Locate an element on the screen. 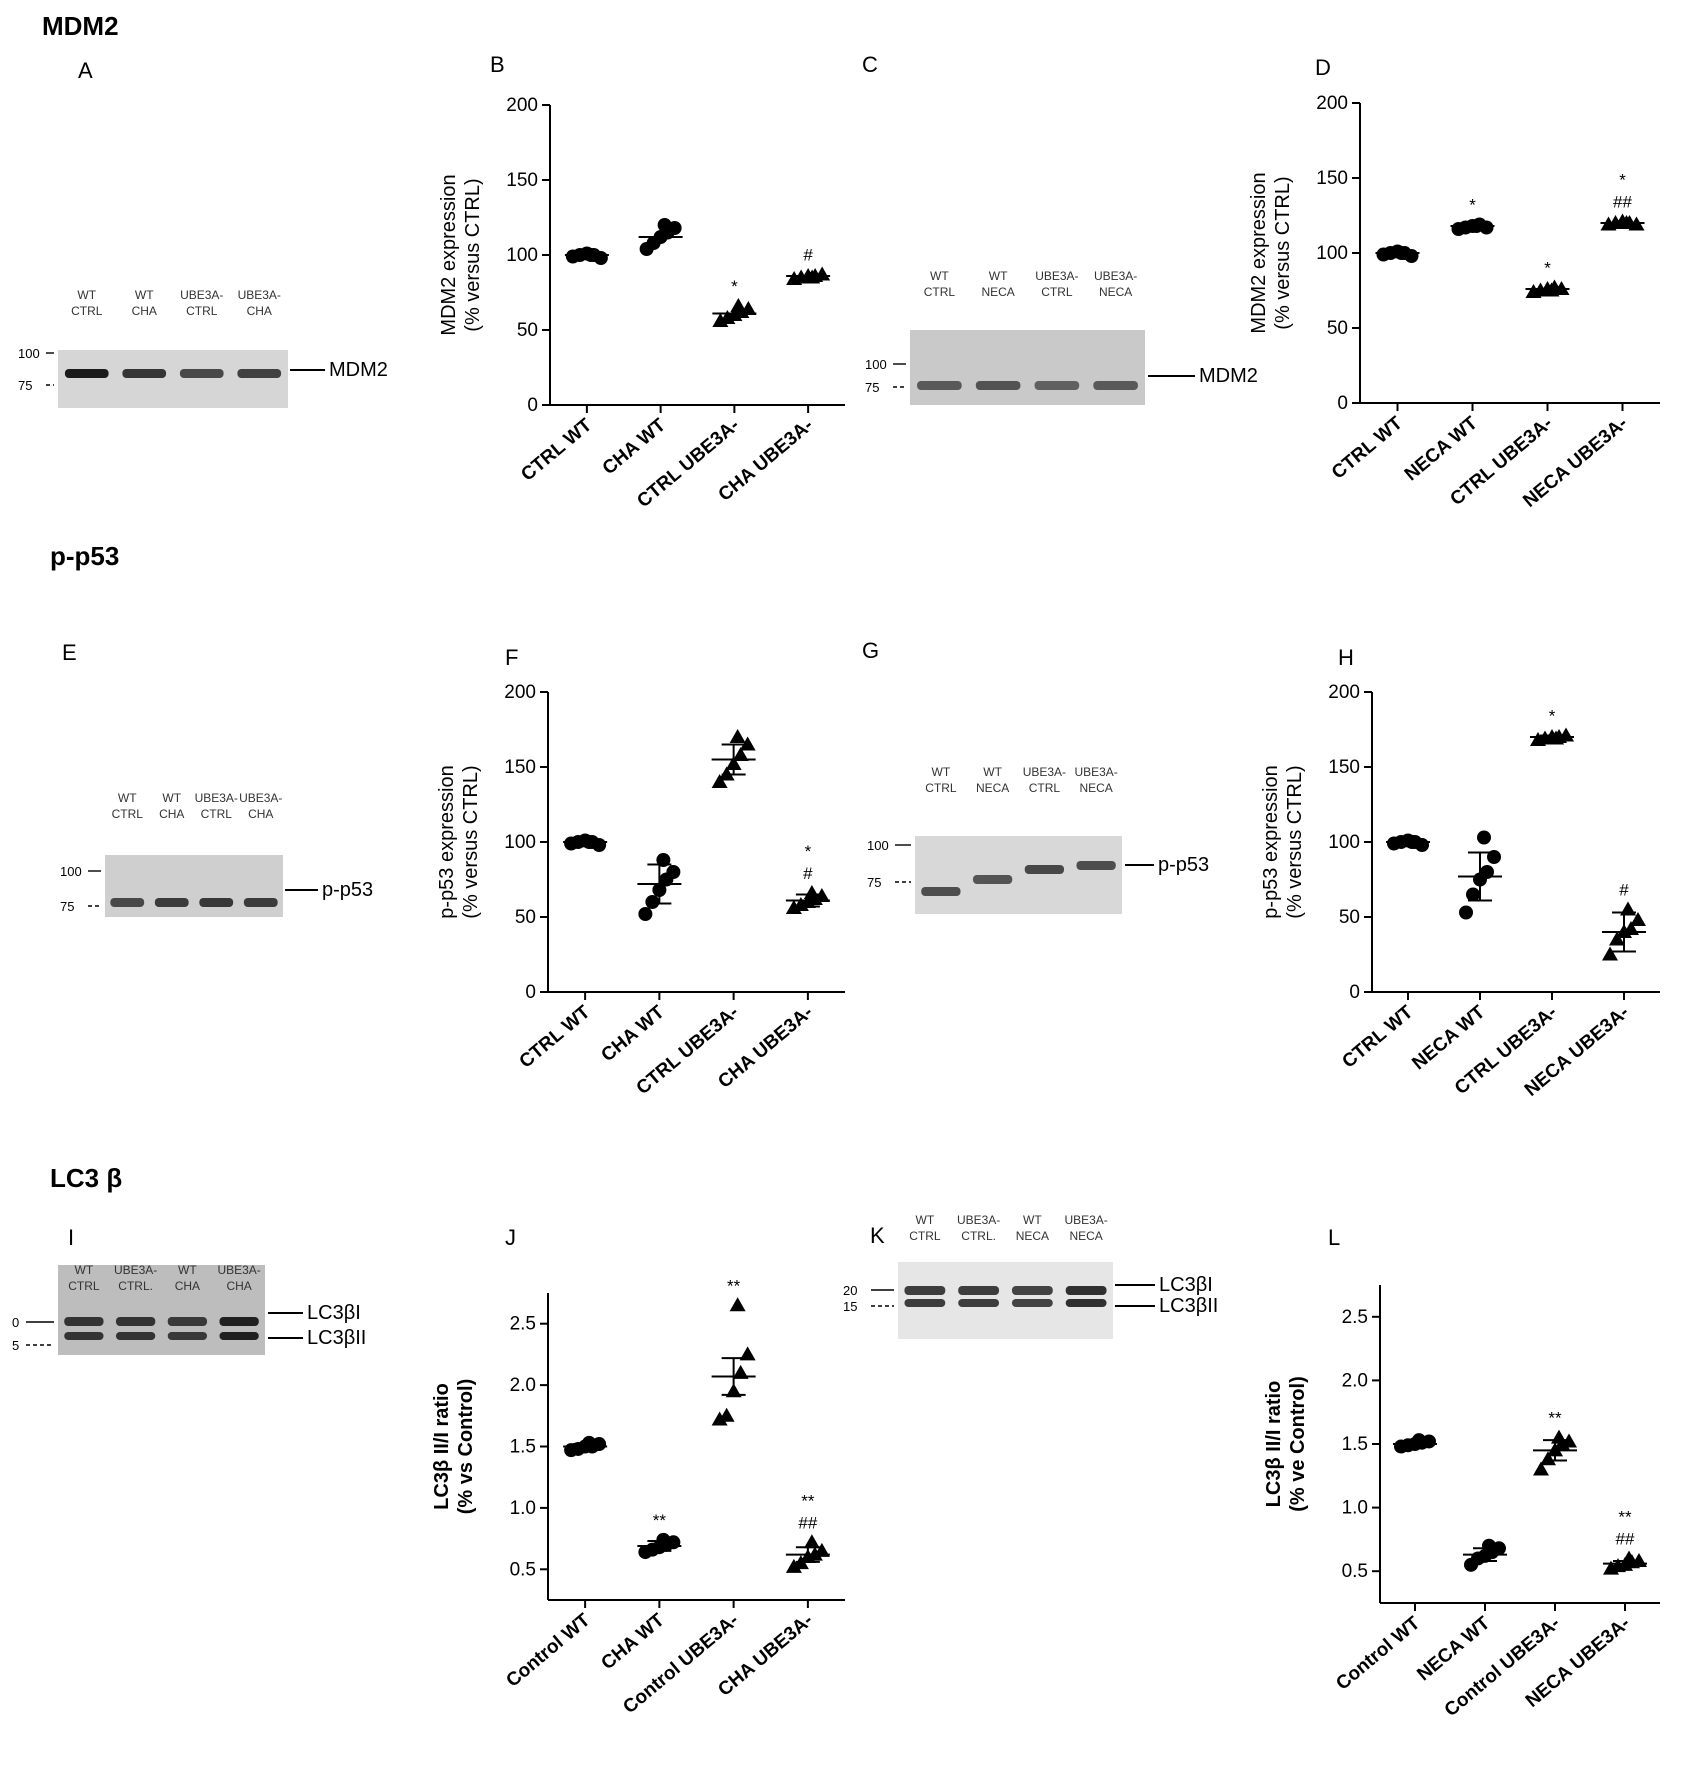 The height and width of the screenshot is (1772, 1692). y-axis-label: p-p53 expression (% versus CTRL) is located at coordinates (1283, 841).